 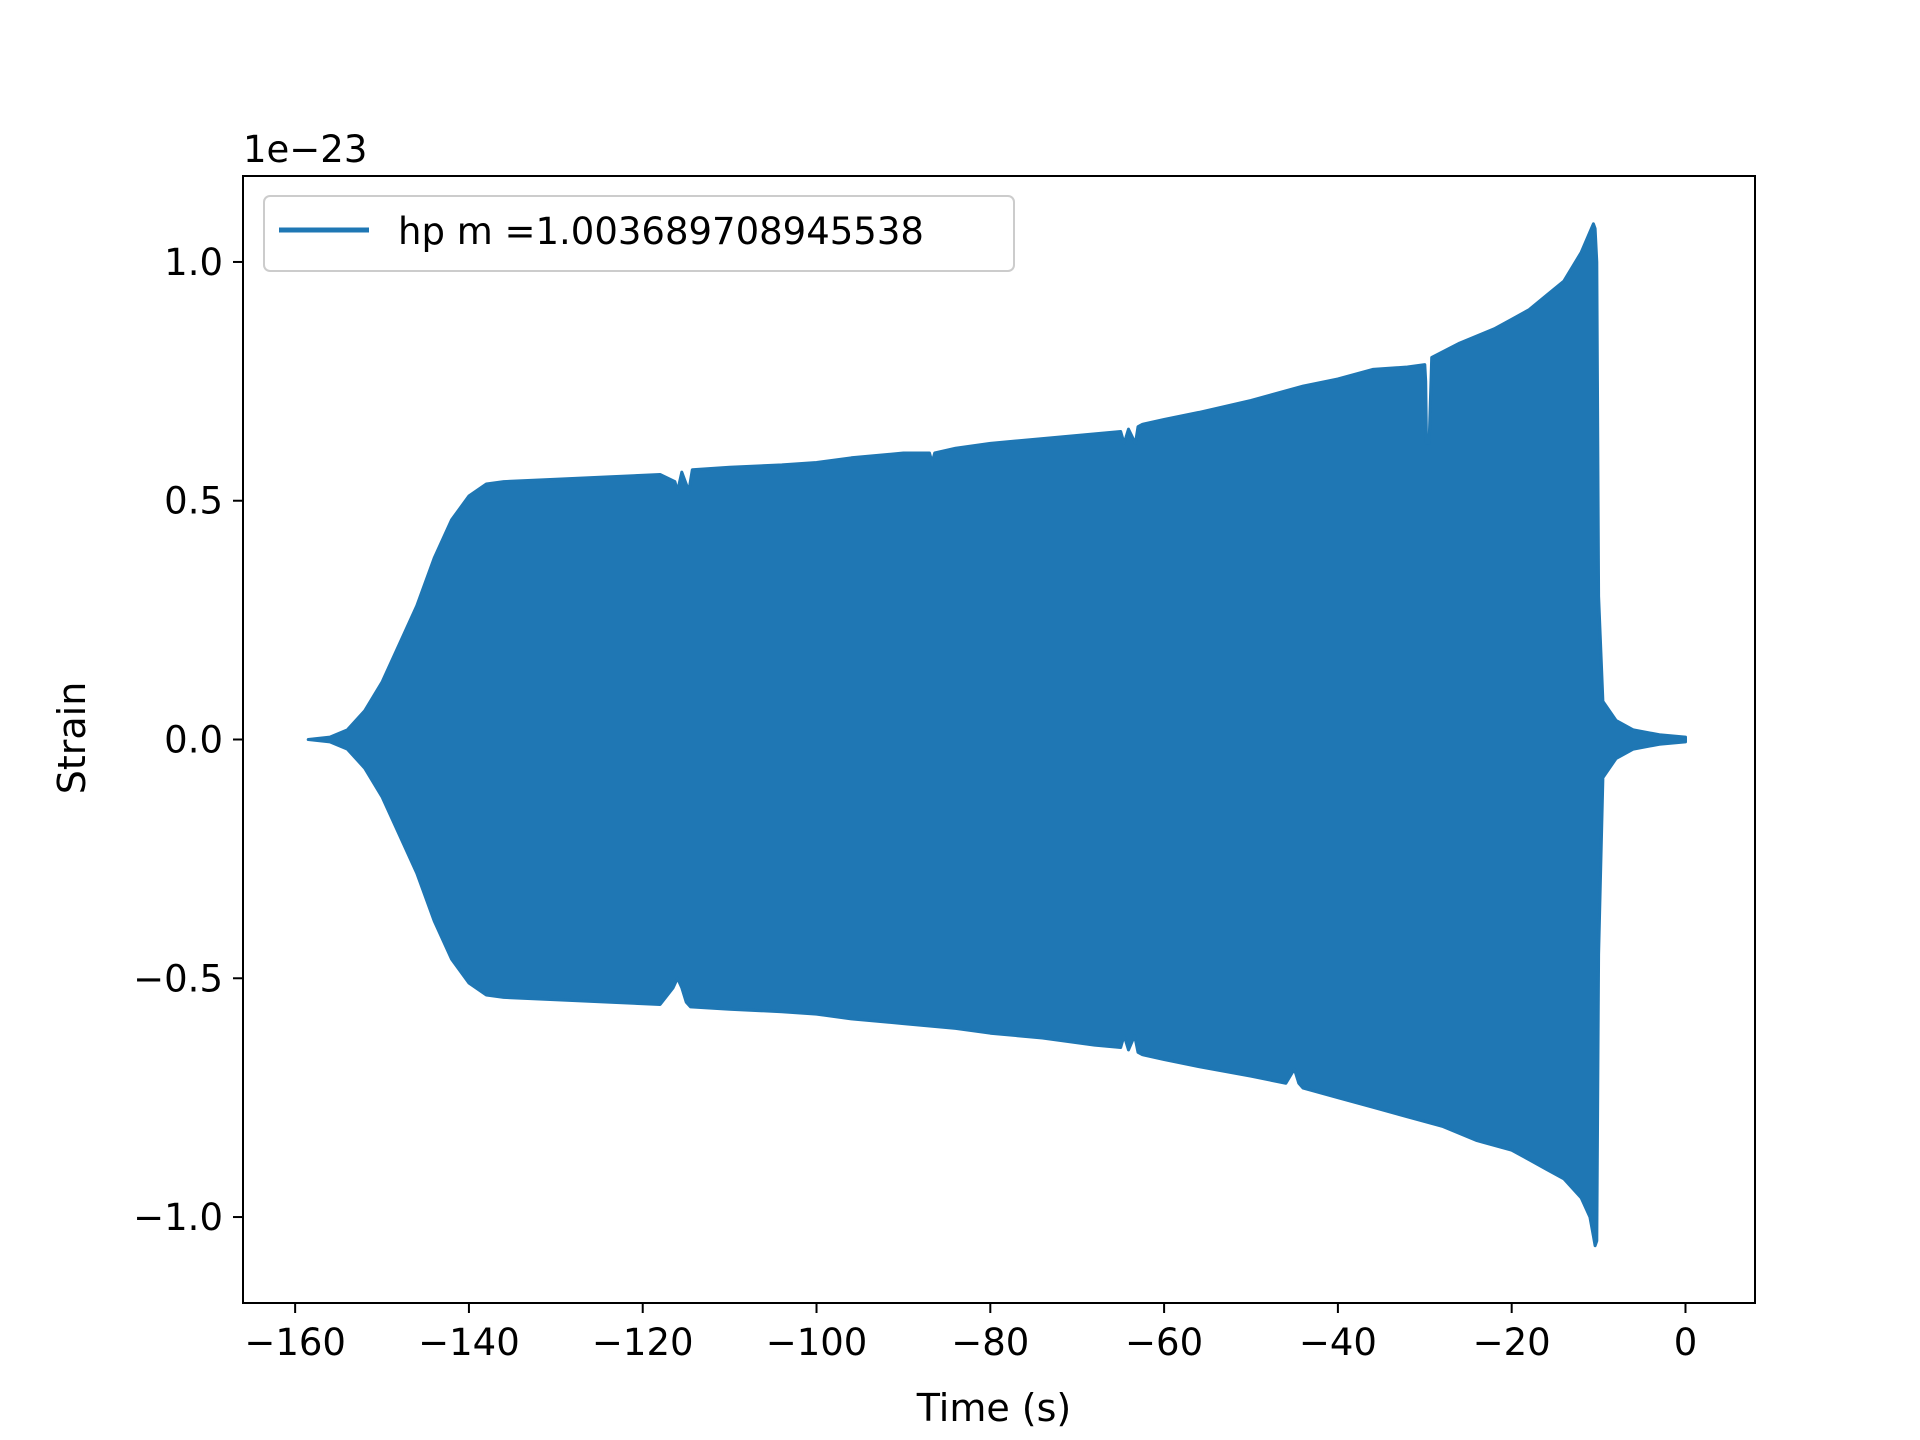 I want to click on y-axis-label: Strain, so click(x=72, y=738).